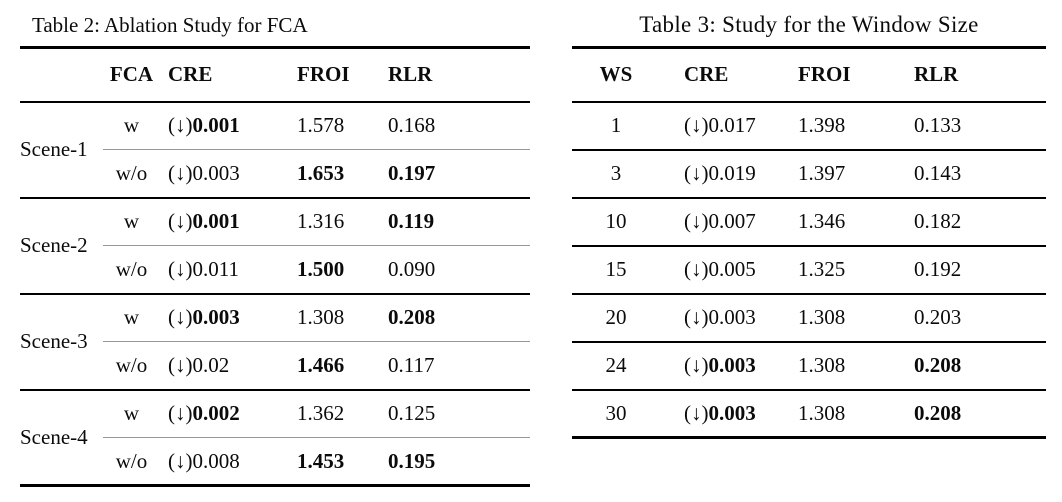  I want to click on cre-value: 0.019, so click(732, 173).